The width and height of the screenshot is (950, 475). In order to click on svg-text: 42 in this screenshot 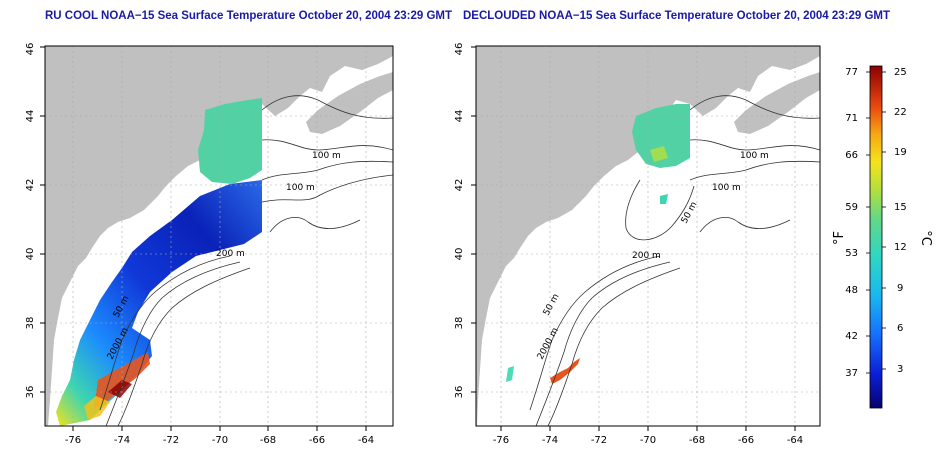, I will do `click(851, 336)`.